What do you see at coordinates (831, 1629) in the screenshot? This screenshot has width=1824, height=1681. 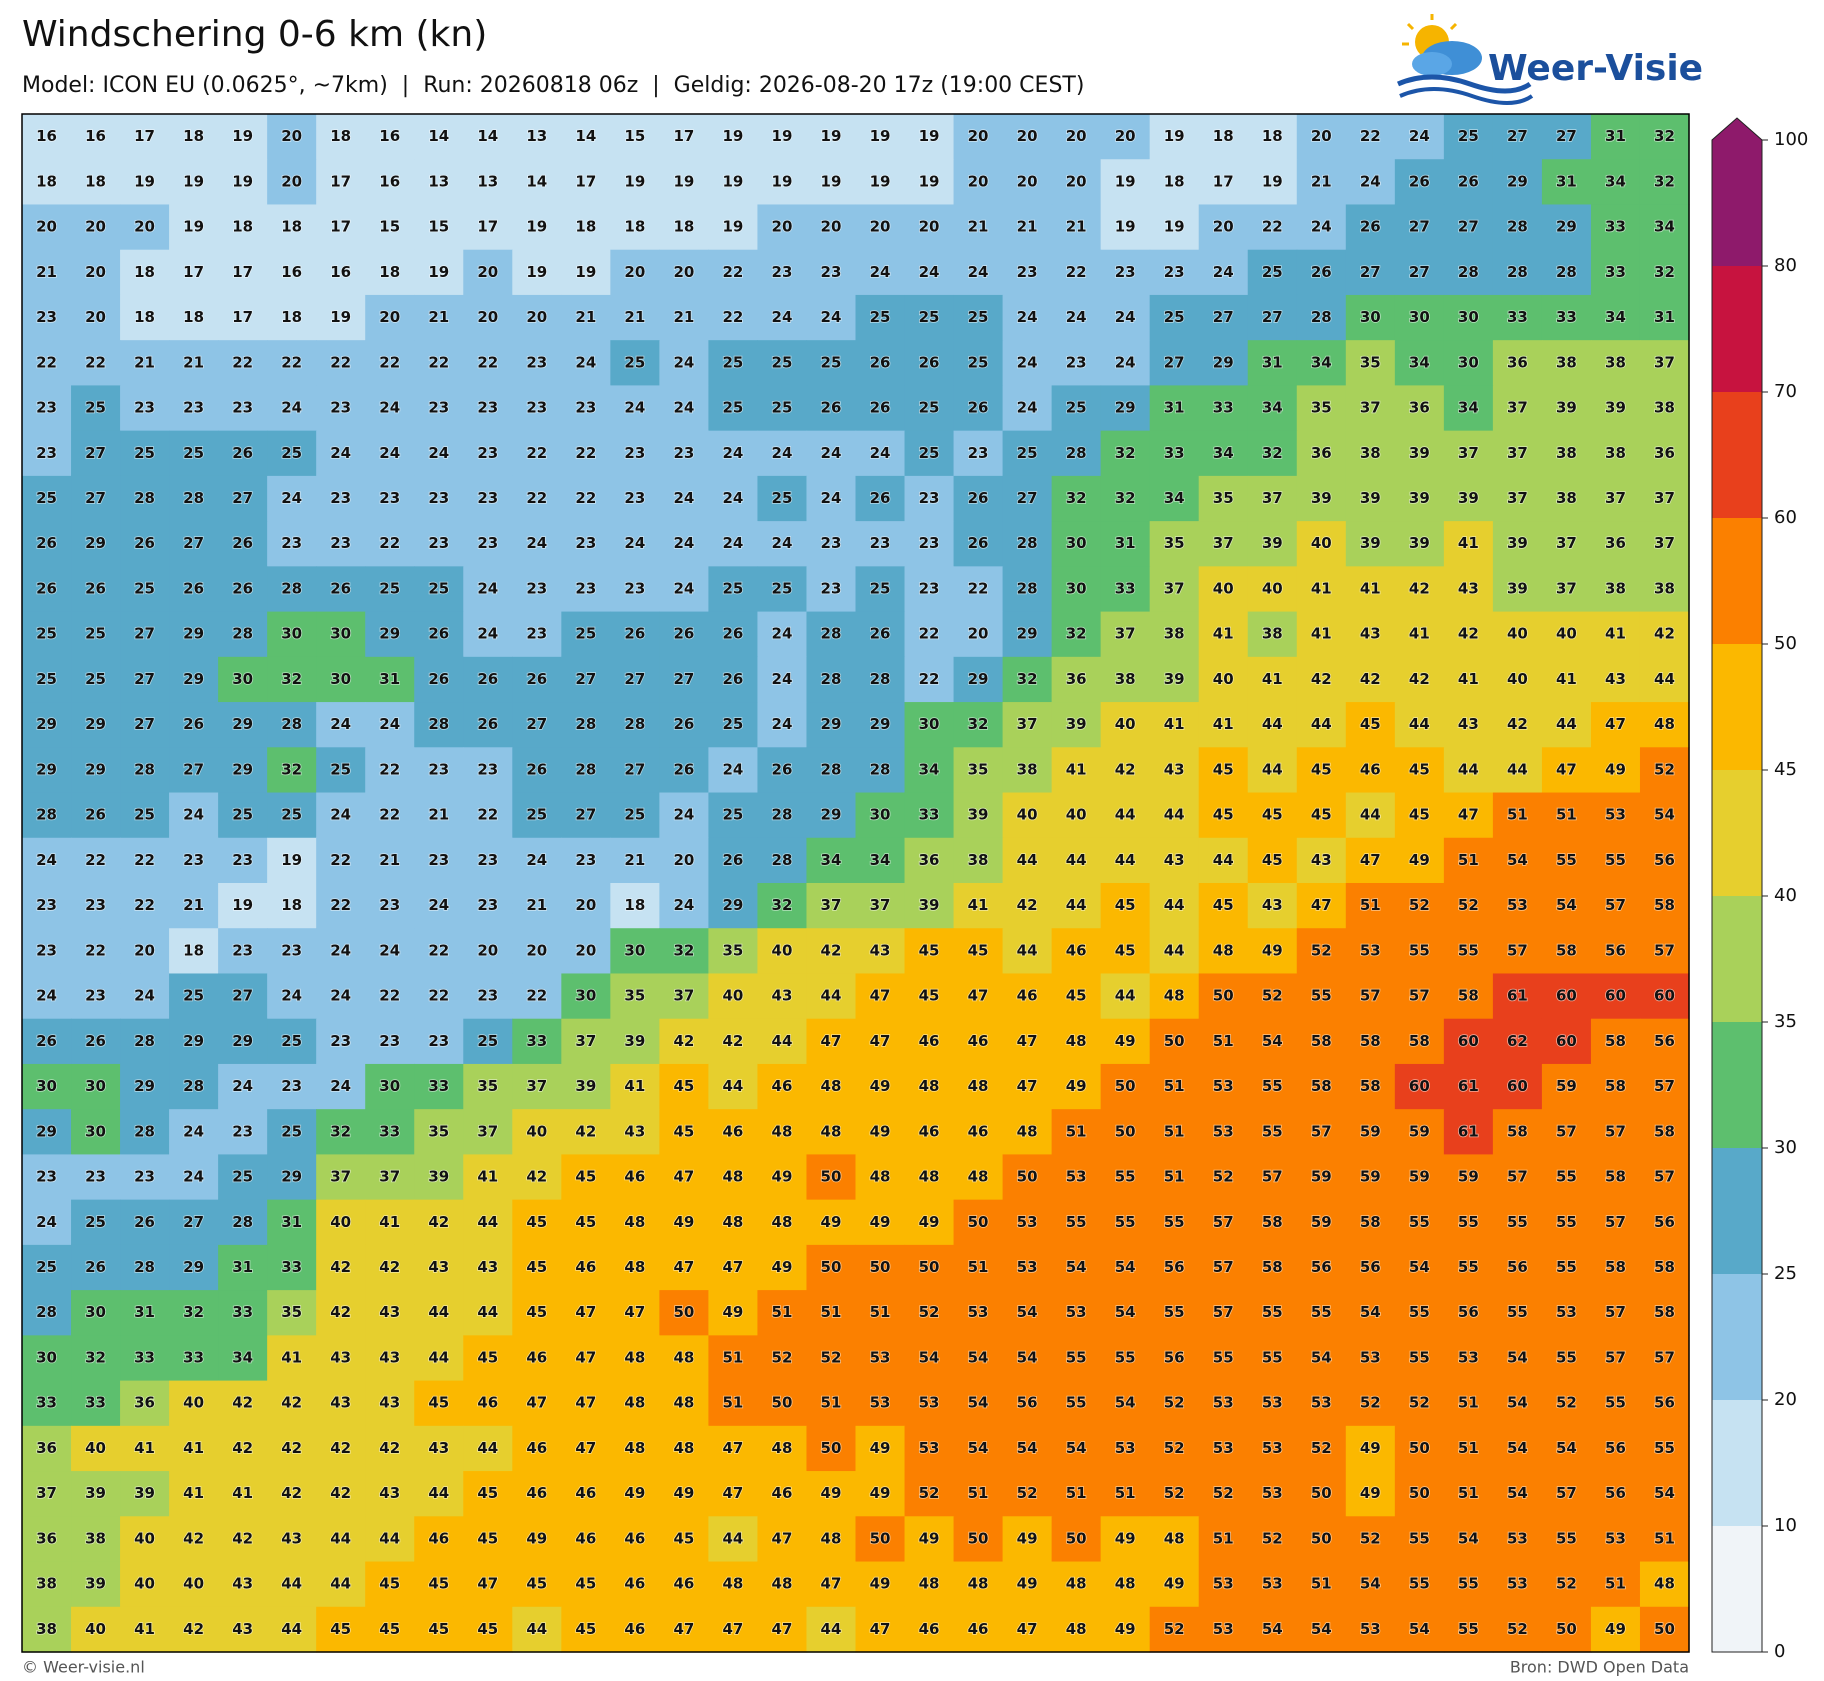 I see `shear-value: 44` at bounding box center [831, 1629].